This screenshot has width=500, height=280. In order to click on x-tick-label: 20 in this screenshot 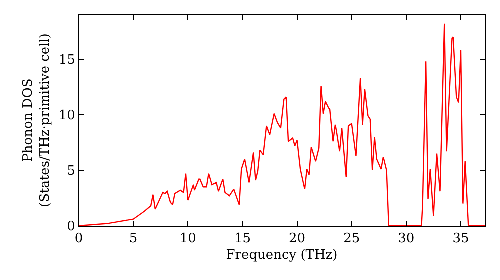, I will do `click(297, 239)`.